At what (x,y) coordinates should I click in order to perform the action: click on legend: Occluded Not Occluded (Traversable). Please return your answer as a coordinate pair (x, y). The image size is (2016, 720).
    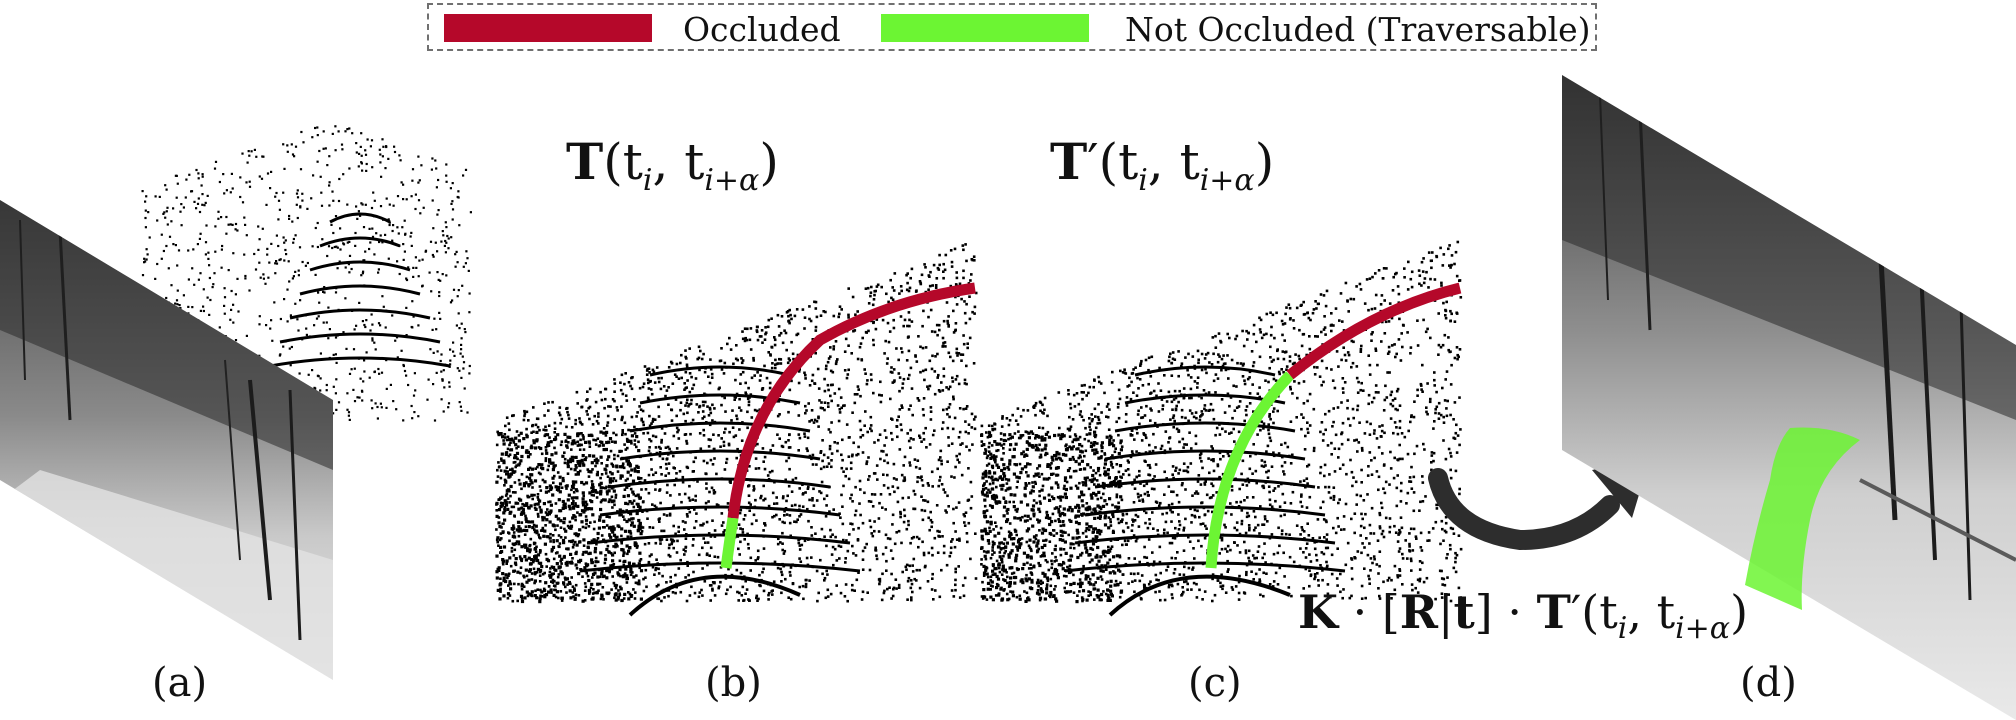
    Looking at the image, I should click on (1012, 27).